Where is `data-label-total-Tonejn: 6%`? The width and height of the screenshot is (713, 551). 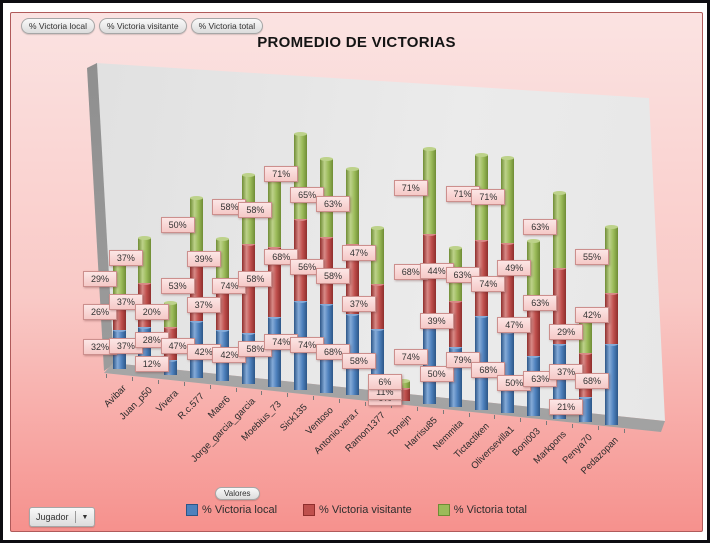
data-label-total-Tonejn: 6% is located at coordinates (384, 381).